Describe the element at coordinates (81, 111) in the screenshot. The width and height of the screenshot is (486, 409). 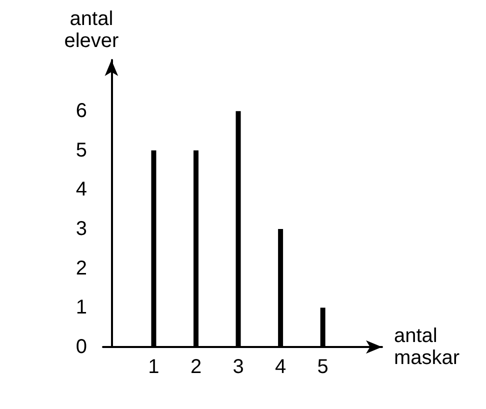
I see `y-tick-label: 6` at that location.